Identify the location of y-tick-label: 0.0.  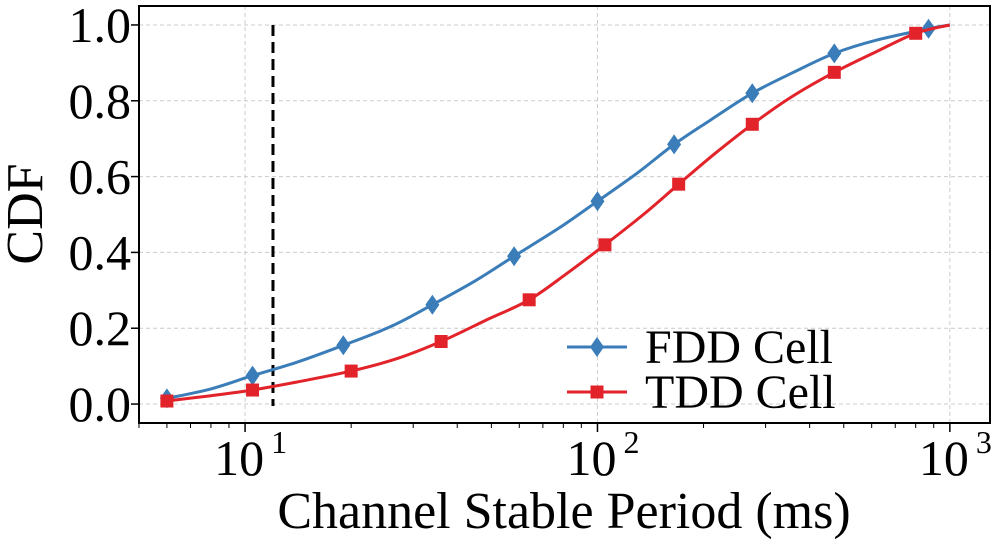
(100, 404).